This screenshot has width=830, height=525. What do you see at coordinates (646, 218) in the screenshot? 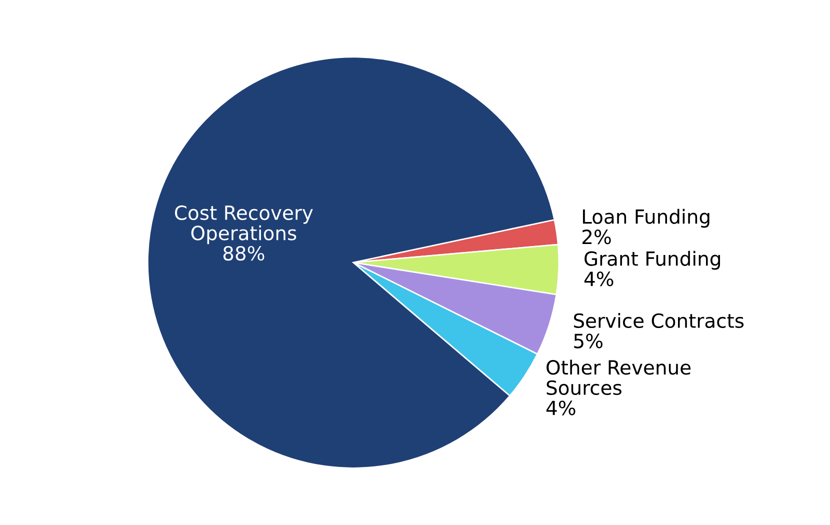
I see `slice-label: Loan Funding` at bounding box center [646, 218].